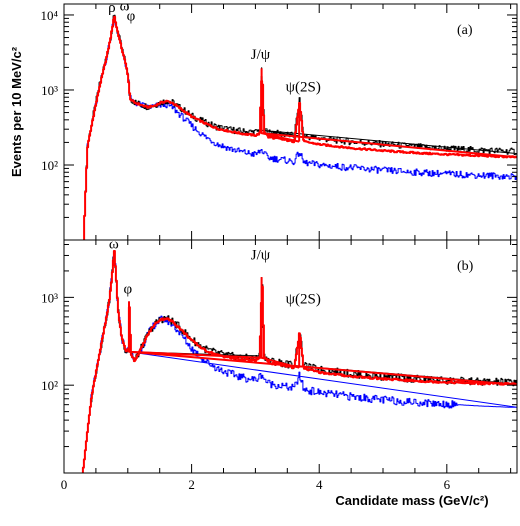 This screenshot has height=526, width=520. I want to click on x-tick-label: 2, so click(191, 484).